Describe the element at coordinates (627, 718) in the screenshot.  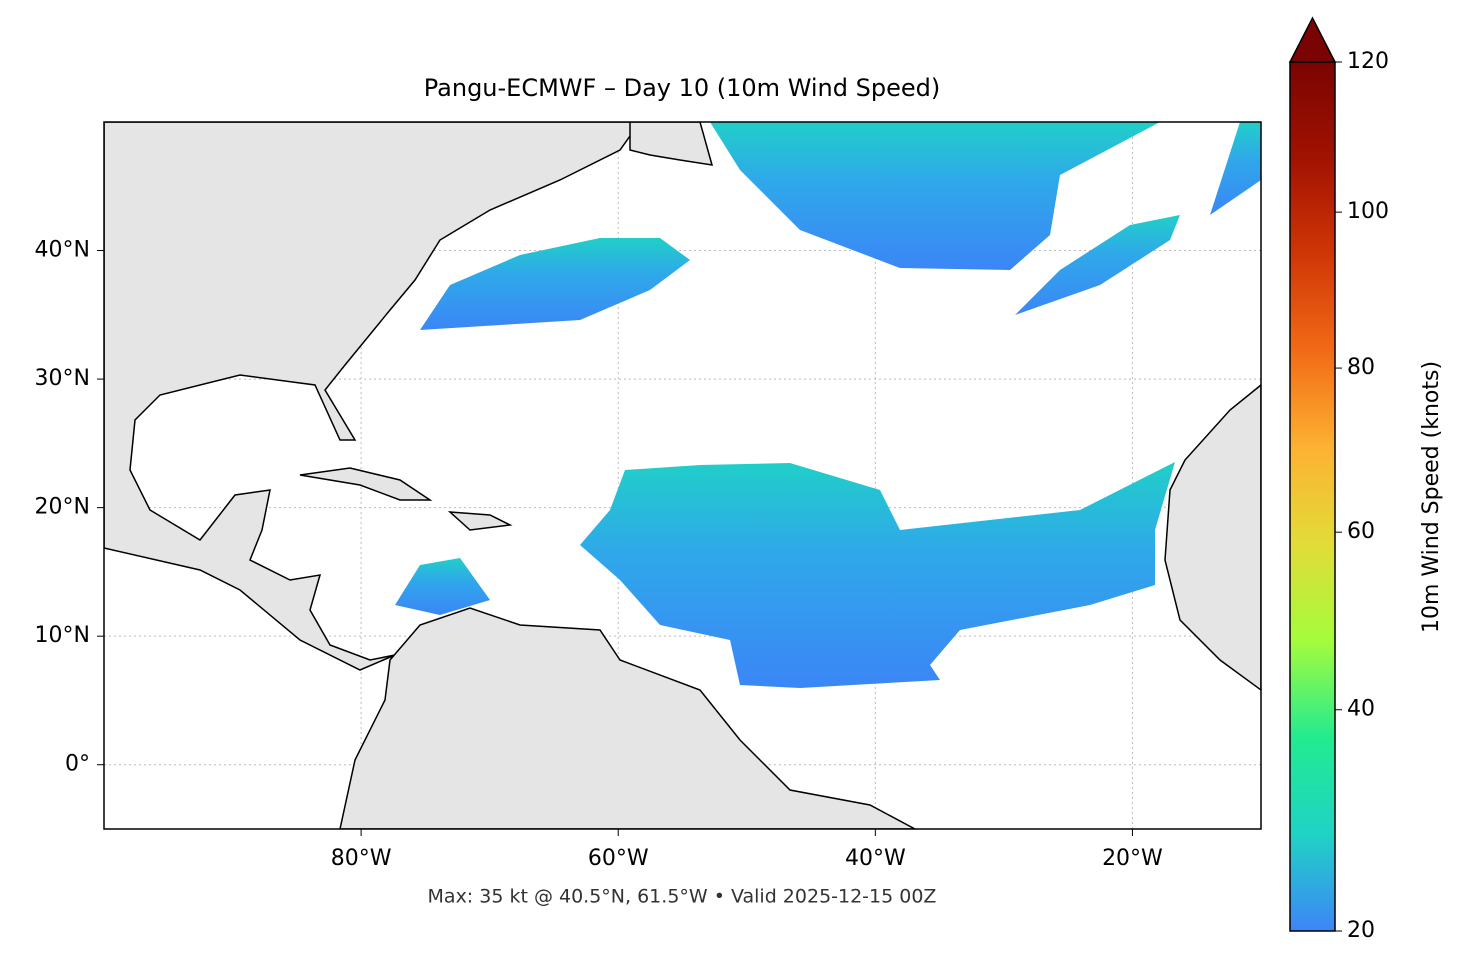
I see `south-america` at that location.